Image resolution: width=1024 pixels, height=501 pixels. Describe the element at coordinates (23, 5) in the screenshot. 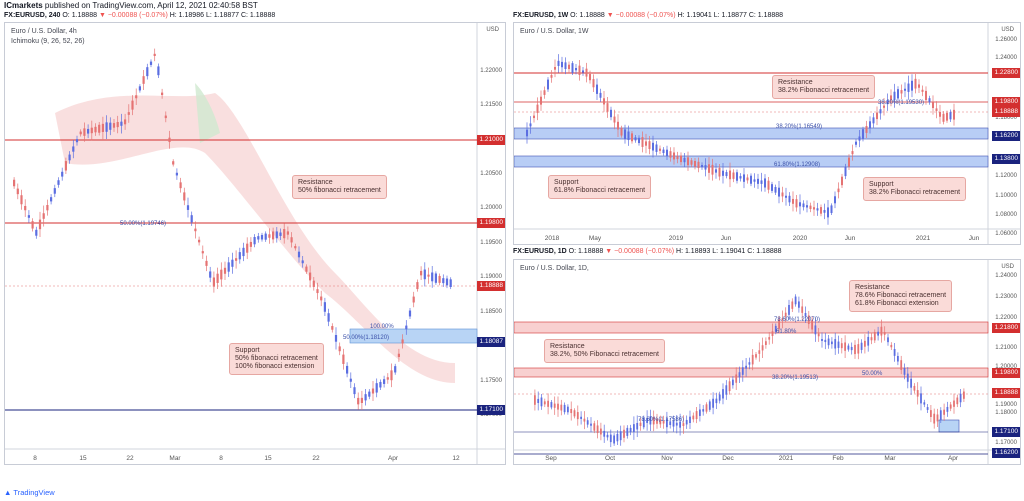

I see `publisher-name: ICmarkets` at that location.